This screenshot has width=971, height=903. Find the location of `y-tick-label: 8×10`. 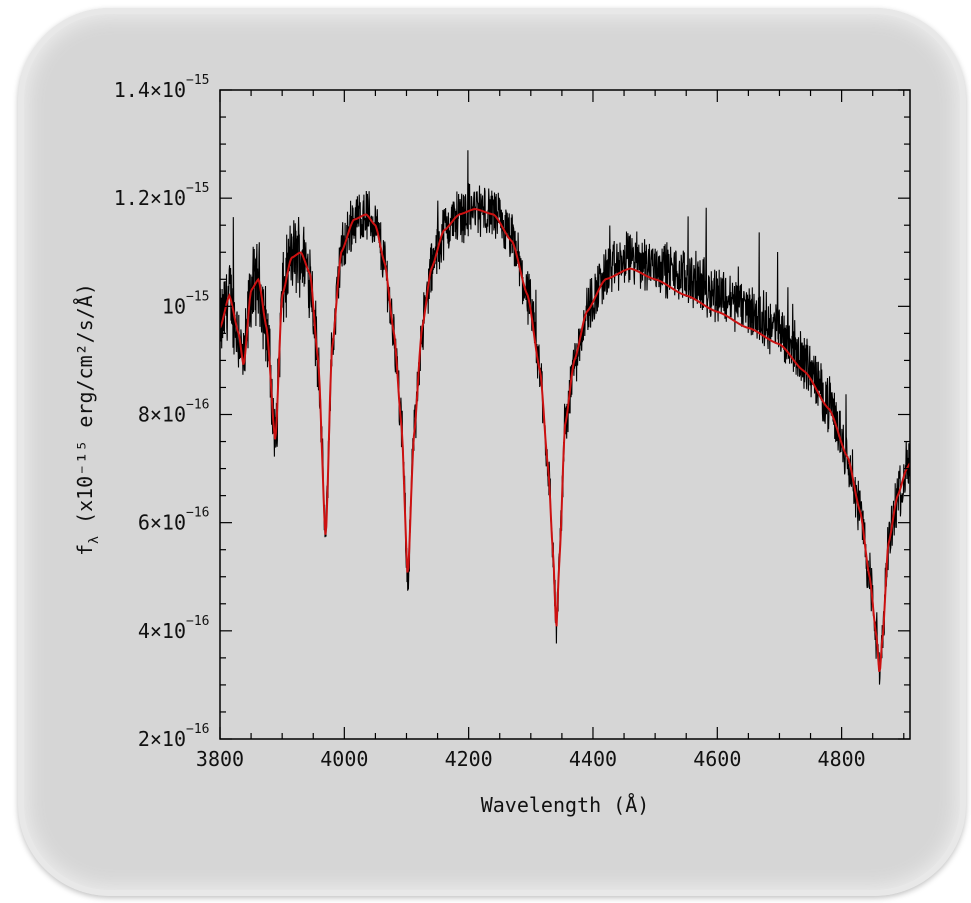

y-tick-label: 8×10 is located at coordinates (162, 415).